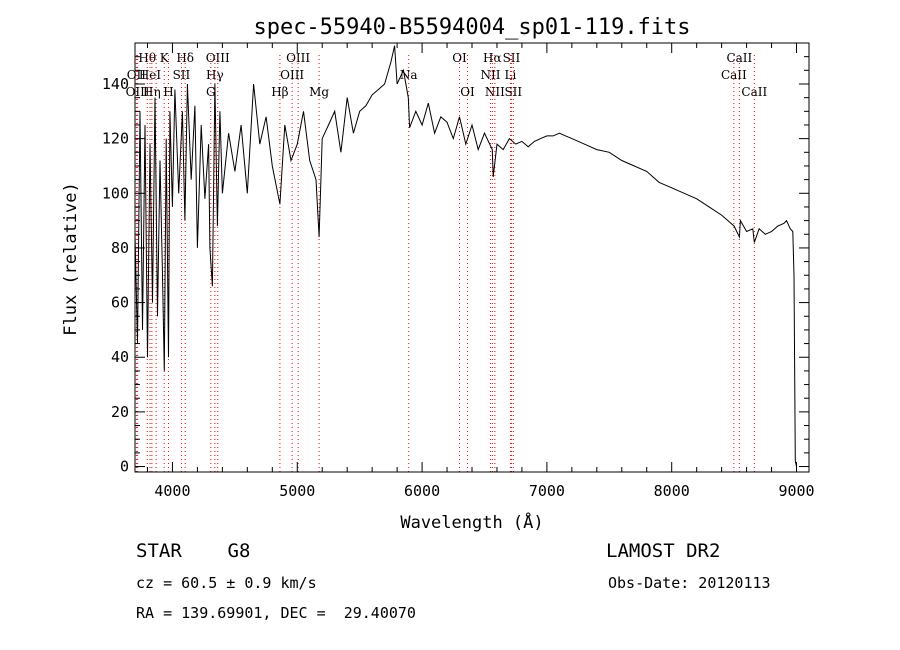 The width and height of the screenshot is (900, 650). I want to click on line-marker-label-15: OIII, so click(298, 58).